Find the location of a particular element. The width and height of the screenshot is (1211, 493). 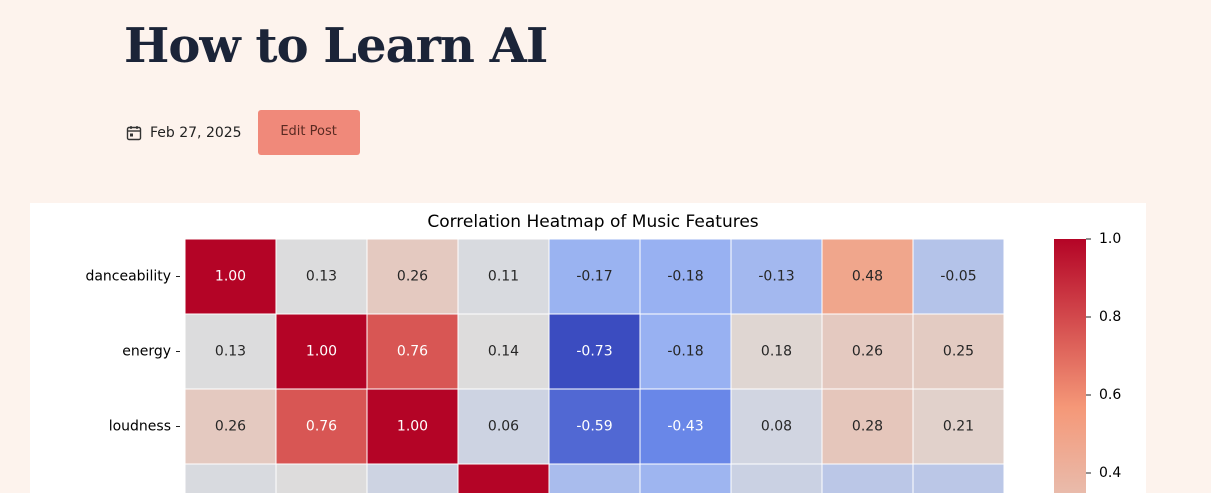

colorbar-tick-label: 0.4 is located at coordinates (1110, 473).